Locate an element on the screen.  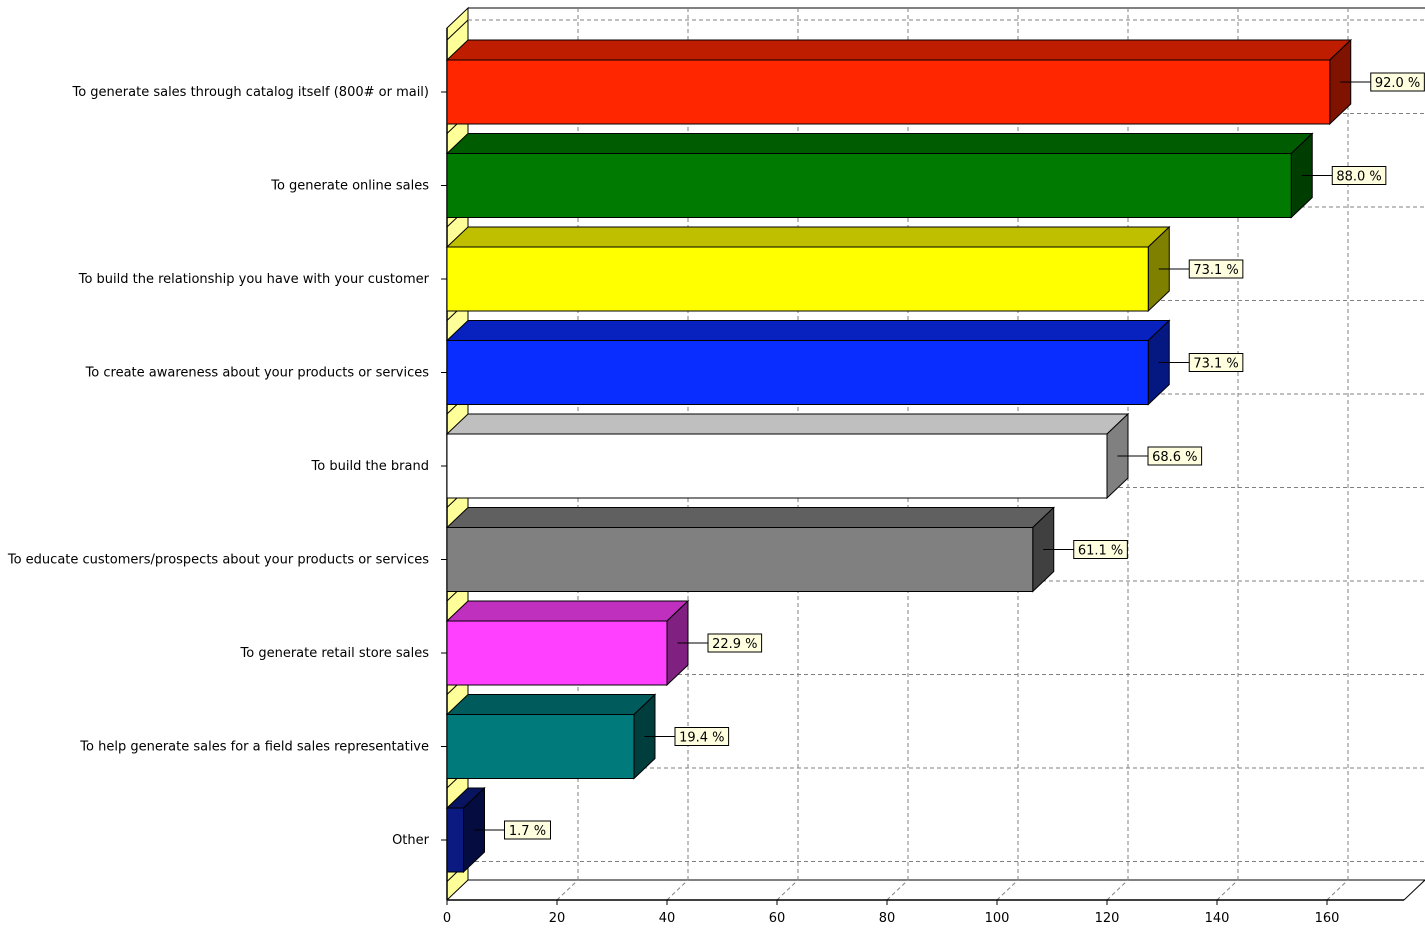
x-tick-label: 80 is located at coordinates (887, 918).